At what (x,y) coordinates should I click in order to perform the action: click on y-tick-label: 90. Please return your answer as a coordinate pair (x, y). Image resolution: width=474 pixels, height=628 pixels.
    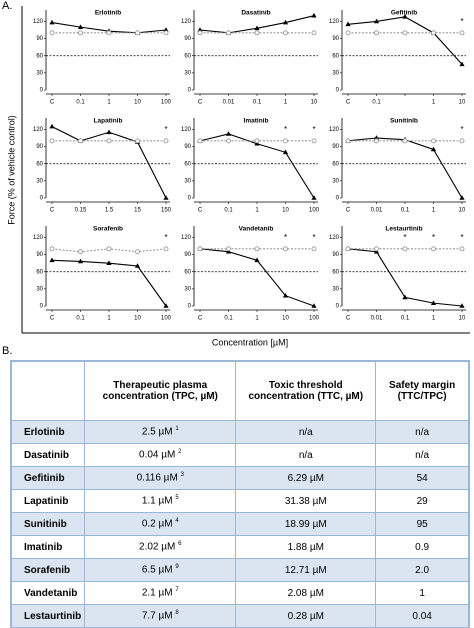
    Looking at the image, I should click on (335, 255).